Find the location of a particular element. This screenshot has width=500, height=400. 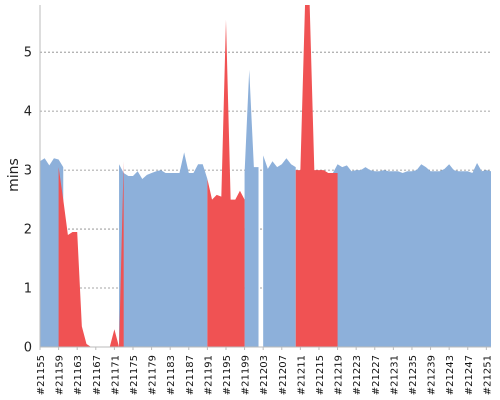

y-tick-label: 3 is located at coordinates (28, 171).